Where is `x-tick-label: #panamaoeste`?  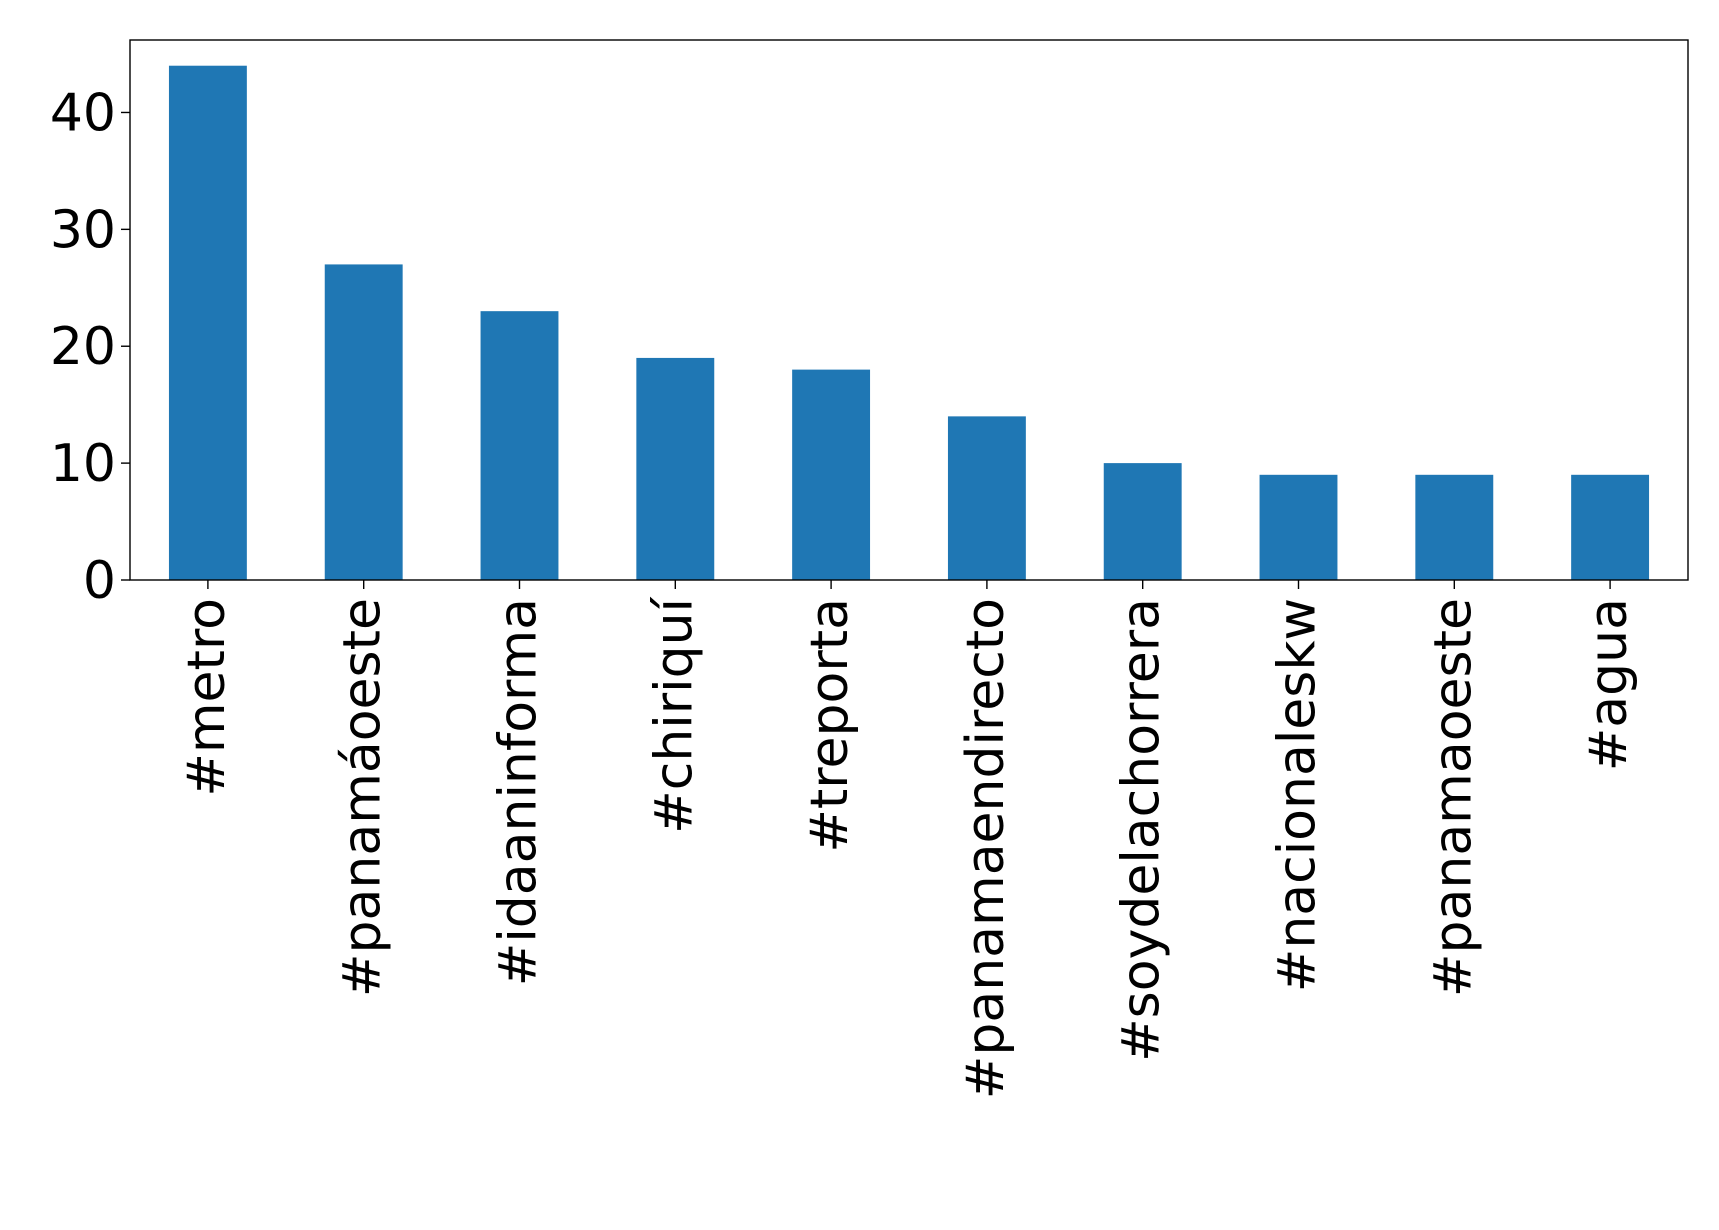
x-tick-label: #panamaoeste is located at coordinates (1453, 797).